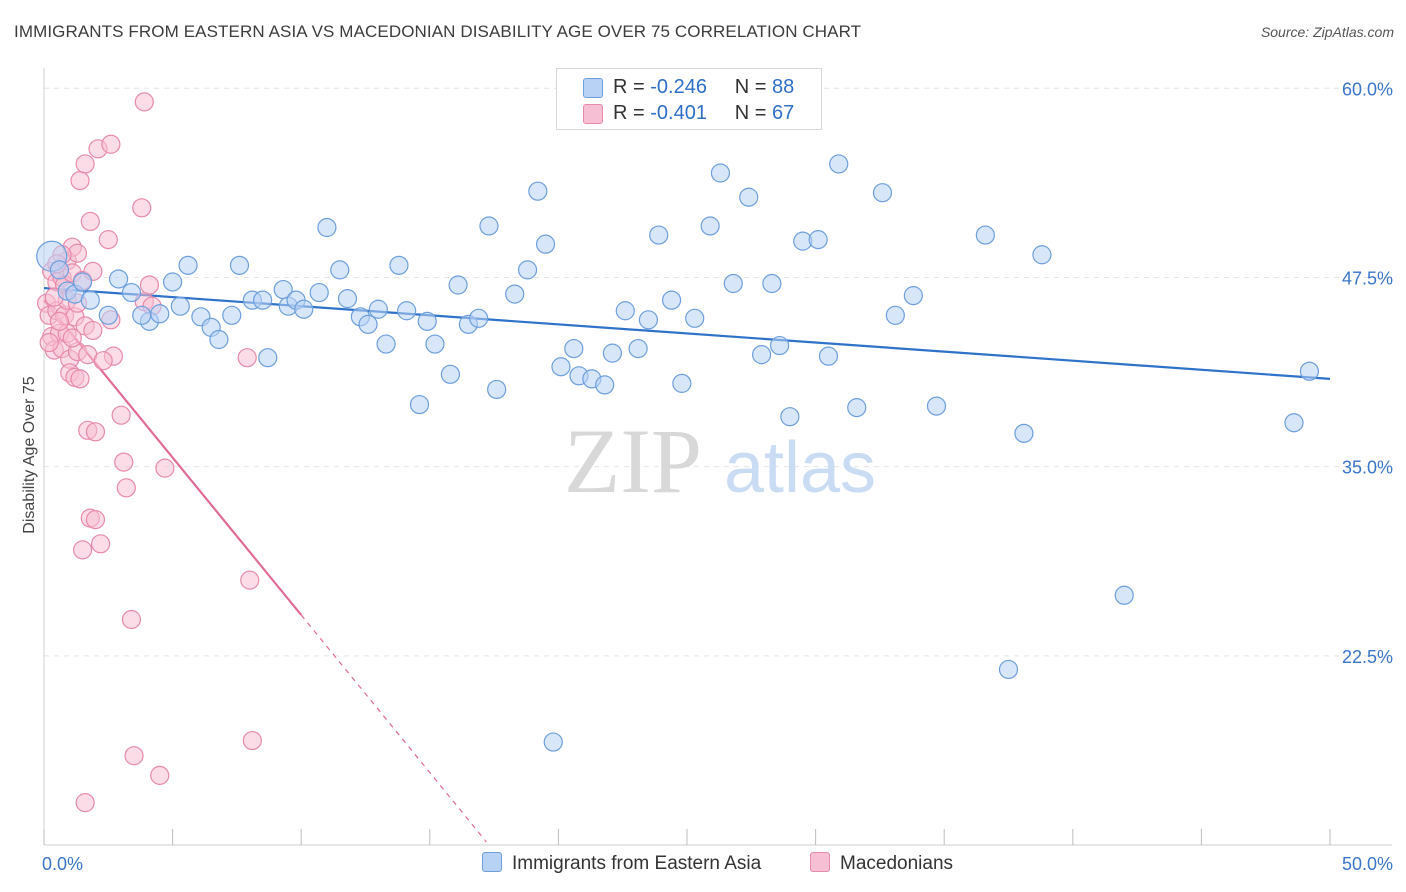  Describe the element at coordinates (621, 863) in the screenshot. I see `legend-item-eastern-asia: Immigrants from Eastern Asia` at that location.